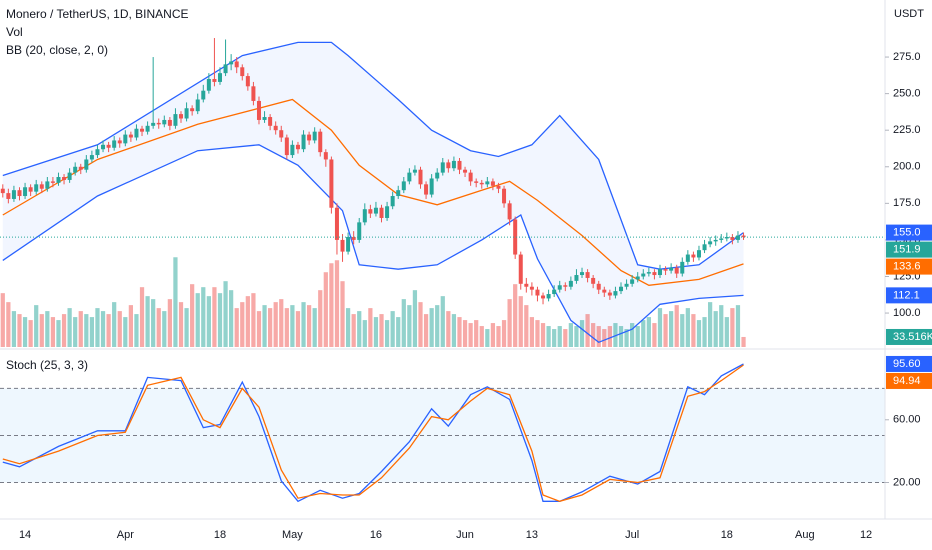  Describe the element at coordinates (220, 535) in the screenshot. I see `x-tick-label: 18` at that location.